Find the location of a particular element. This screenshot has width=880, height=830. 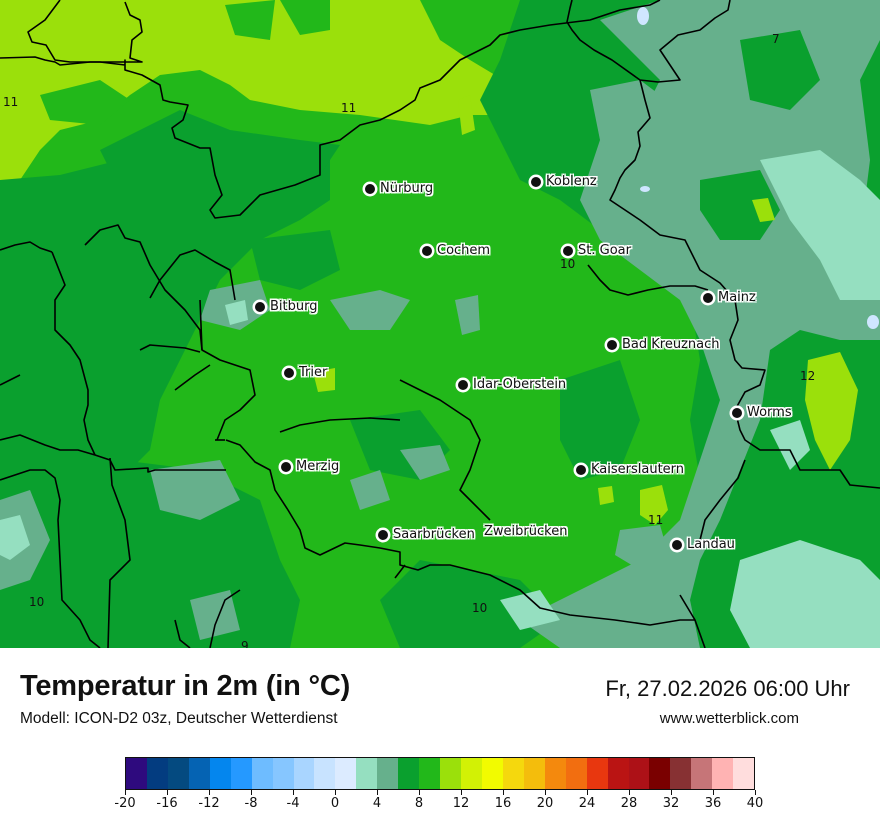

city-label: St. Goar is located at coordinates (604, 250).